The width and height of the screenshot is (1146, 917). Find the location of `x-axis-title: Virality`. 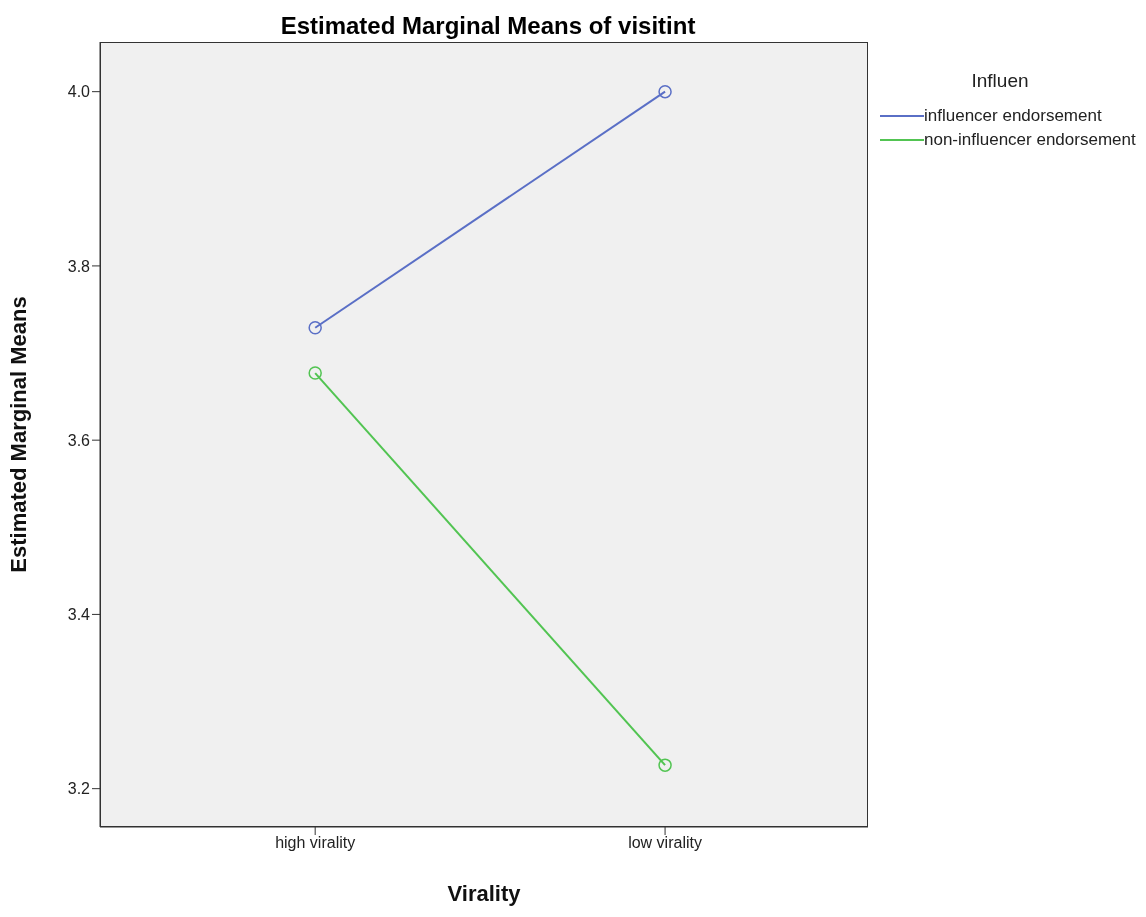

x-axis-title: Virality is located at coordinates (484, 893).